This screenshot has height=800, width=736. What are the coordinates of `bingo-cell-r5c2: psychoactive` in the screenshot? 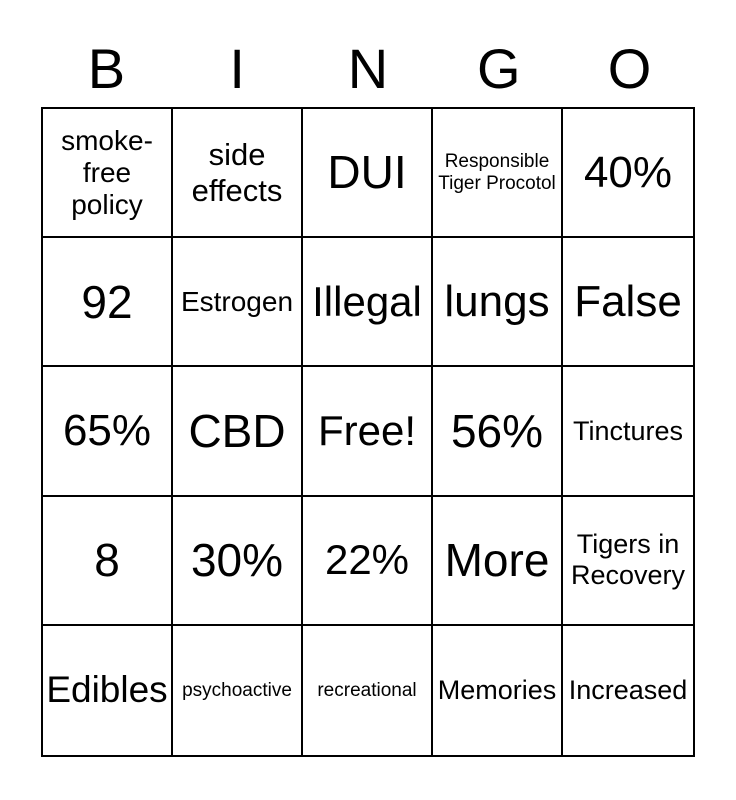 It's located at (238, 690).